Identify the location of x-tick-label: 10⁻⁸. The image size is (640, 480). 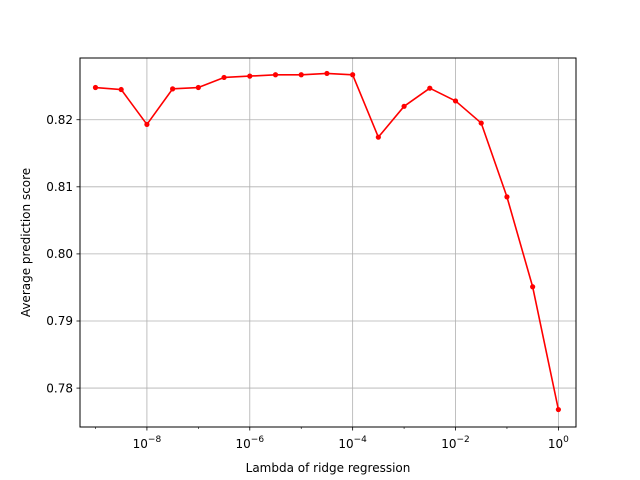
(147, 443).